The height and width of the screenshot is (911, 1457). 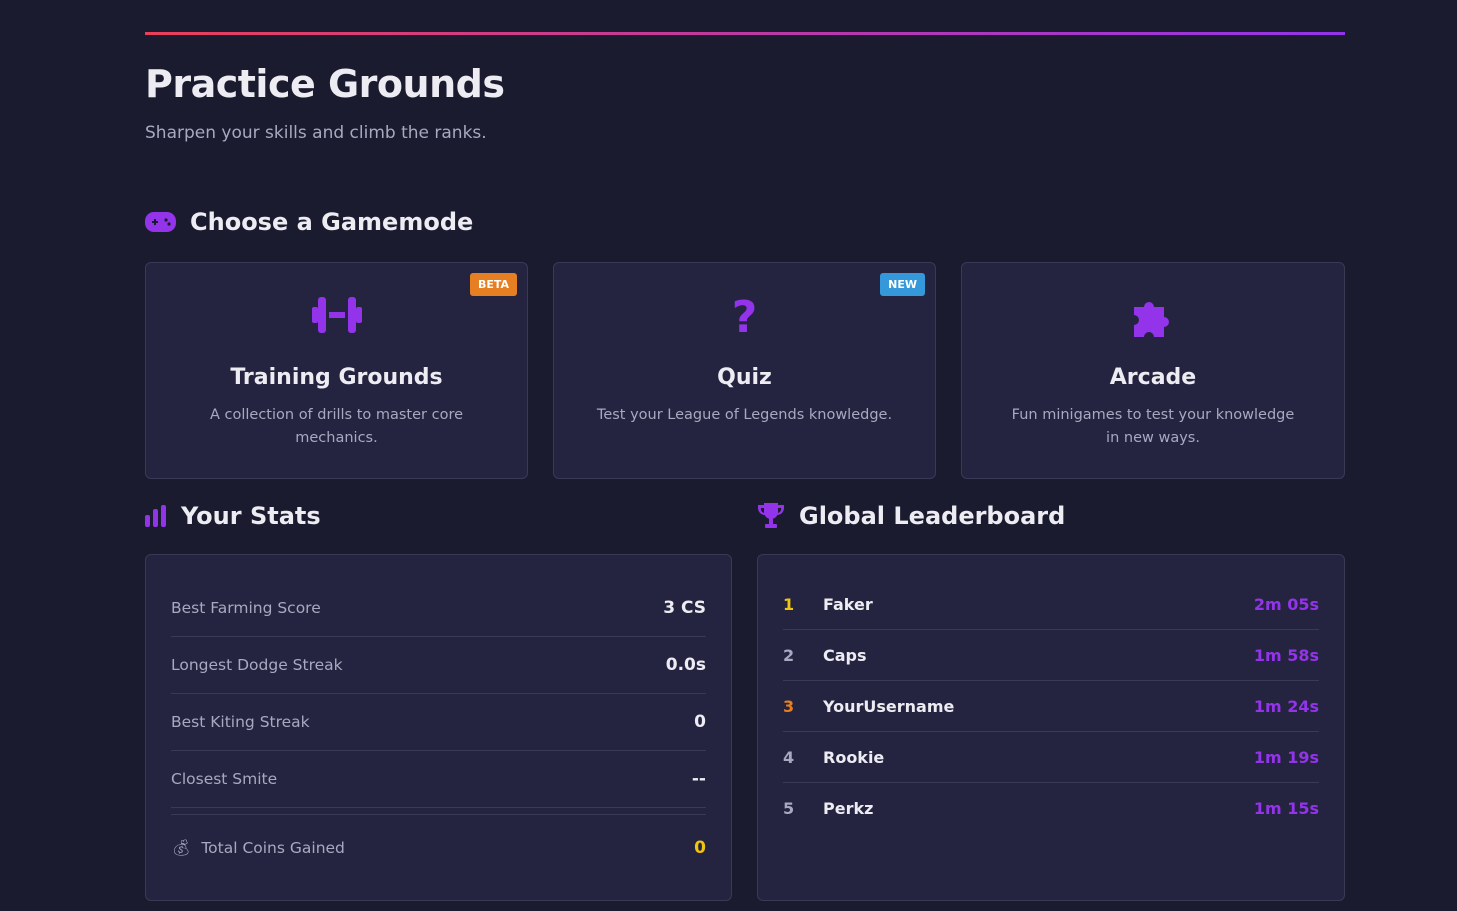 I want to click on rank: 5, so click(x=789, y=808).